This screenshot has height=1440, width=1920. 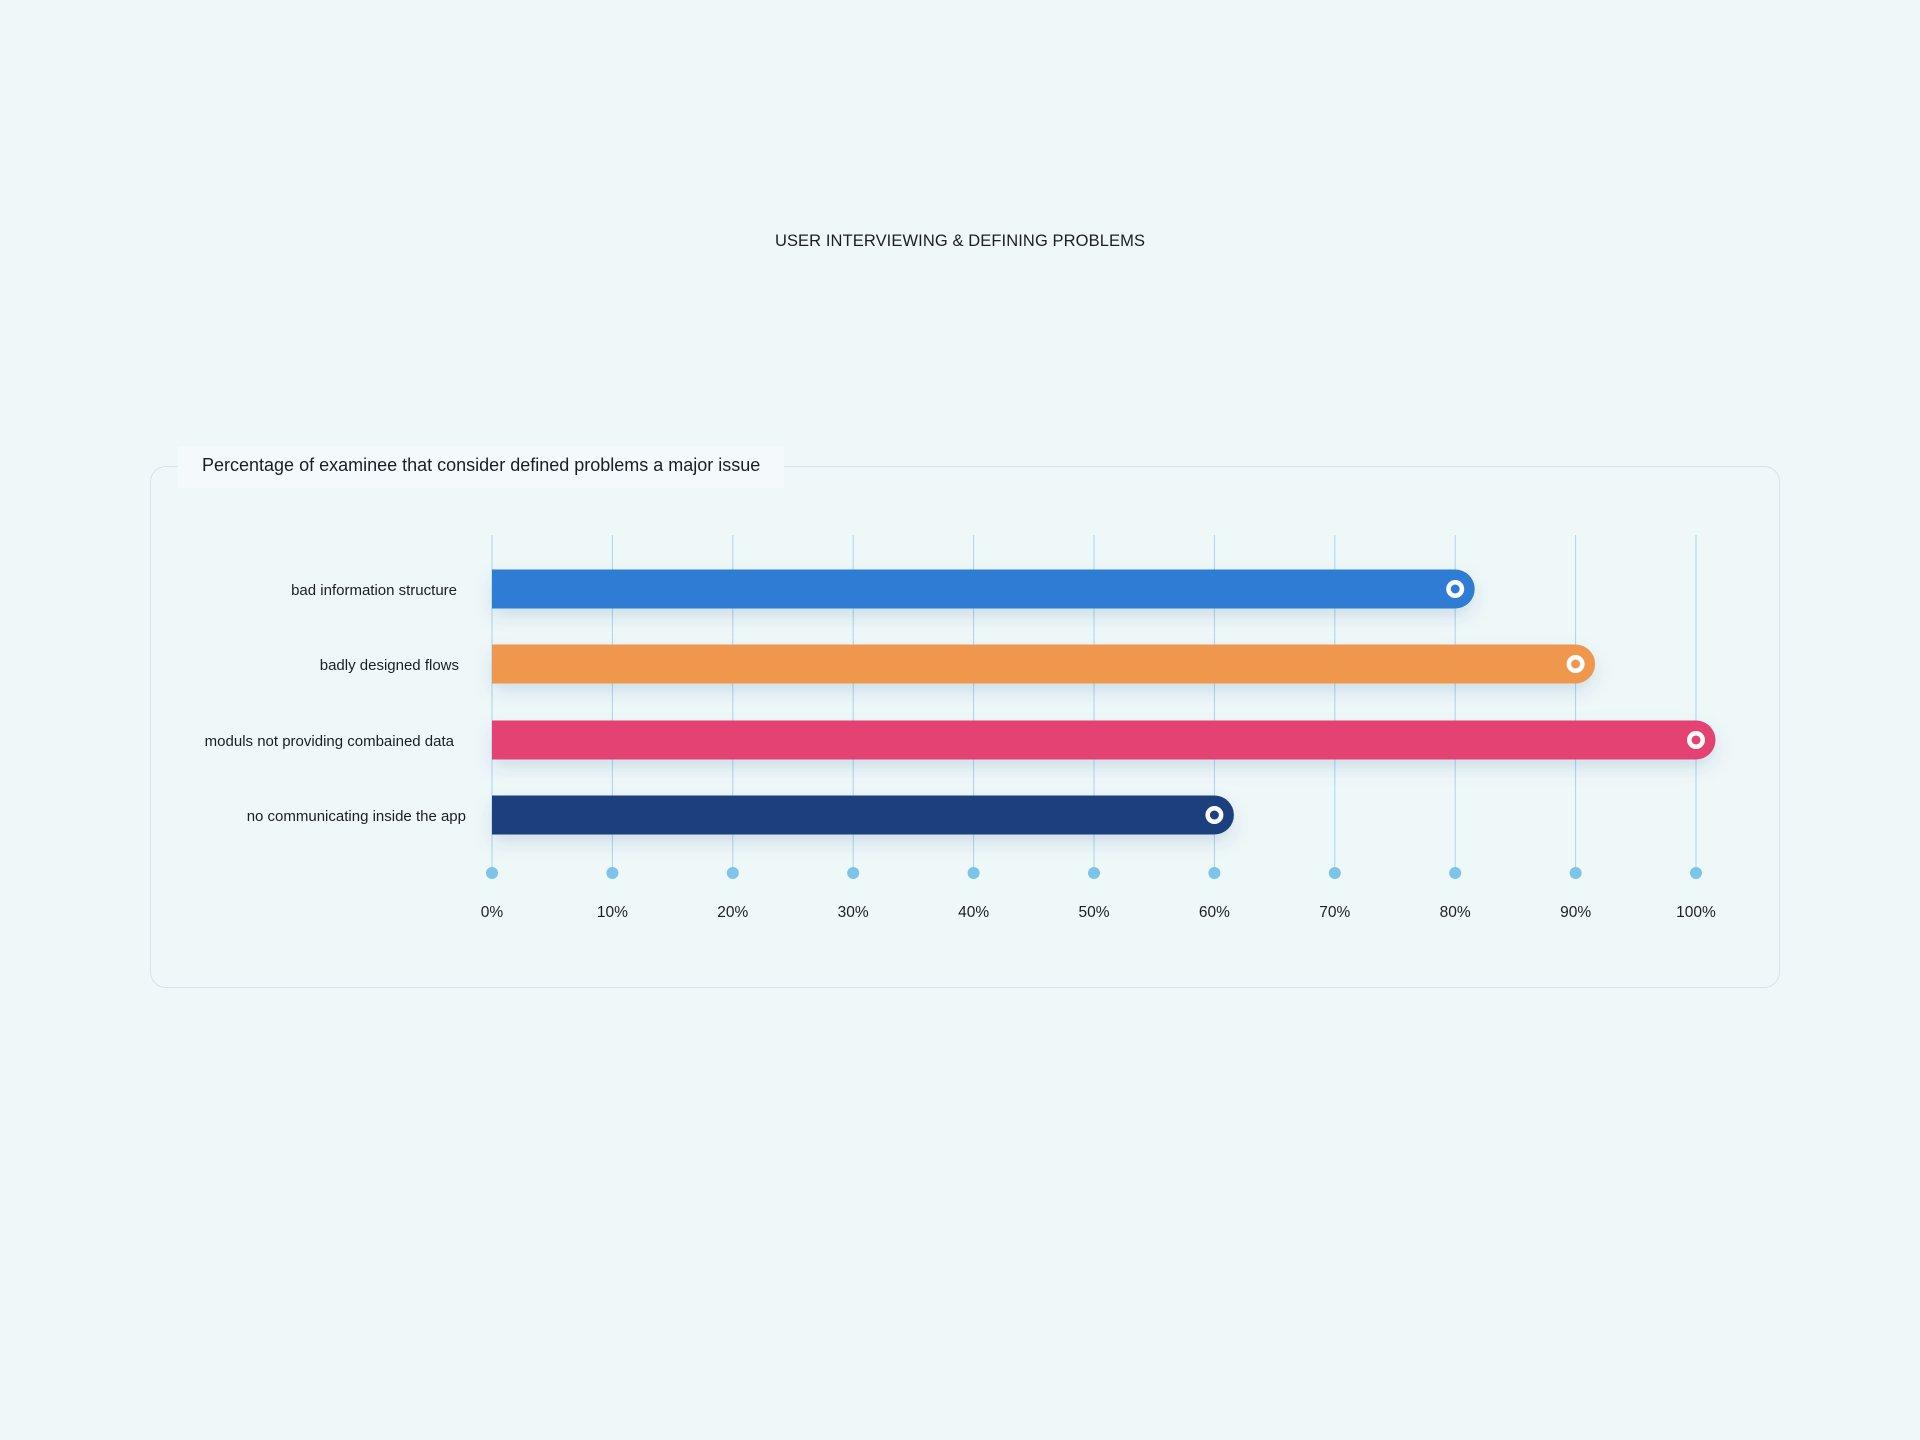 What do you see at coordinates (1098, 894) in the screenshot?
I see `x-axis: 0% 10% 20% 30% 40% 50% 60% 70% 80% 90% 100%` at bounding box center [1098, 894].